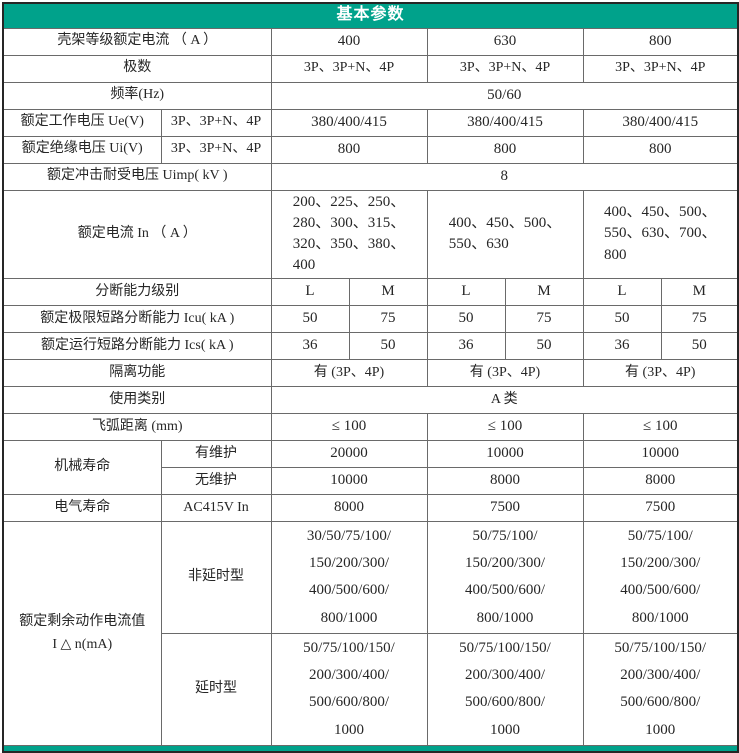  I want to click on electrical-life-v0: 8000, so click(349, 507).